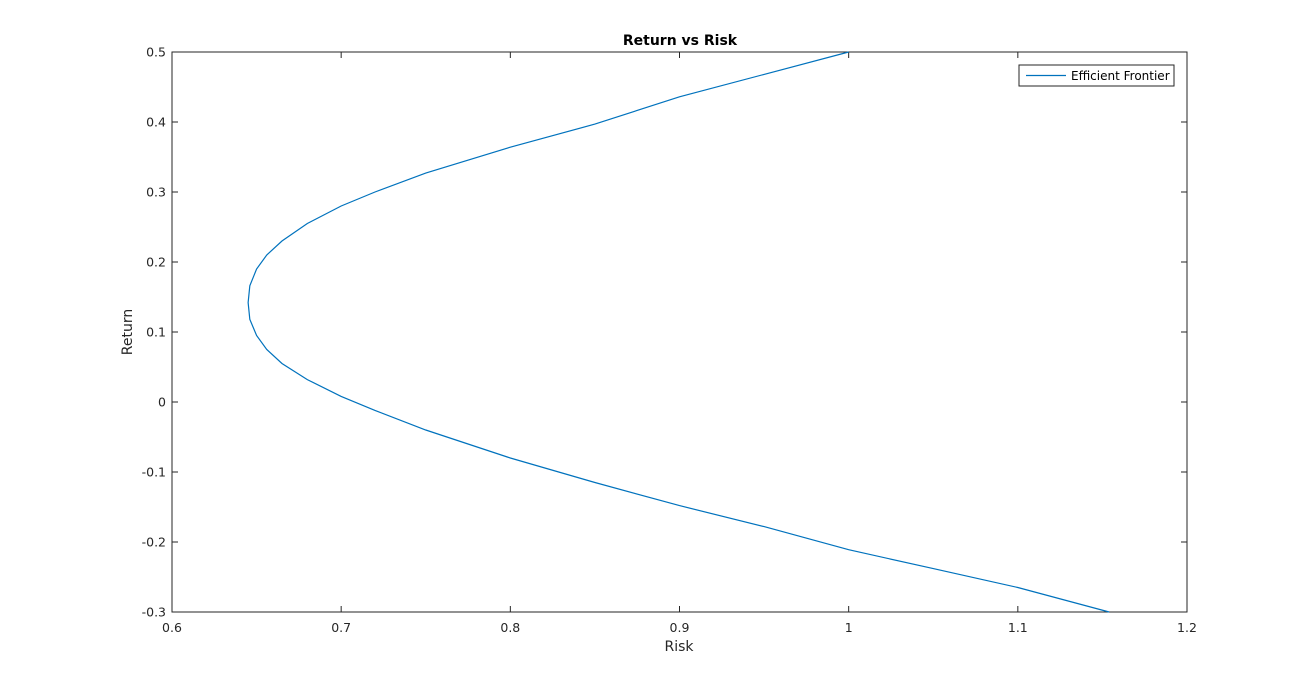 The height and width of the screenshot is (689, 1313). What do you see at coordinates (156, 52) in the screenshot?
I see `y-tick-label: 0.5` at bounding box center [156, 52].